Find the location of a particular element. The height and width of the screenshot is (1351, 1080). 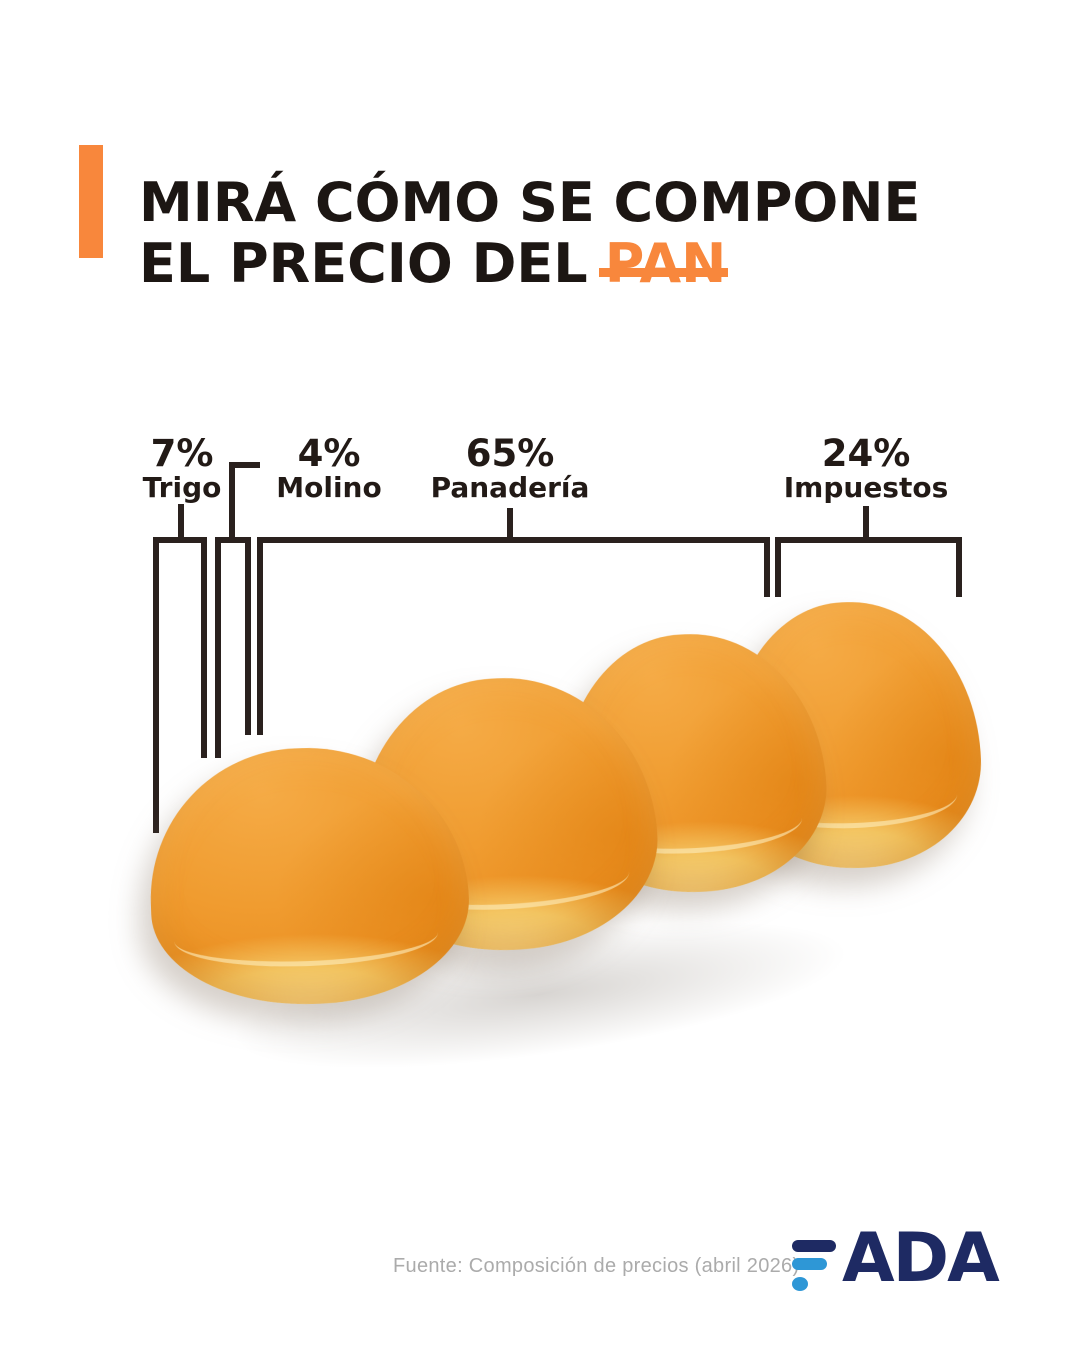

segment-name: Trigo is located at coordinates (182, 487).